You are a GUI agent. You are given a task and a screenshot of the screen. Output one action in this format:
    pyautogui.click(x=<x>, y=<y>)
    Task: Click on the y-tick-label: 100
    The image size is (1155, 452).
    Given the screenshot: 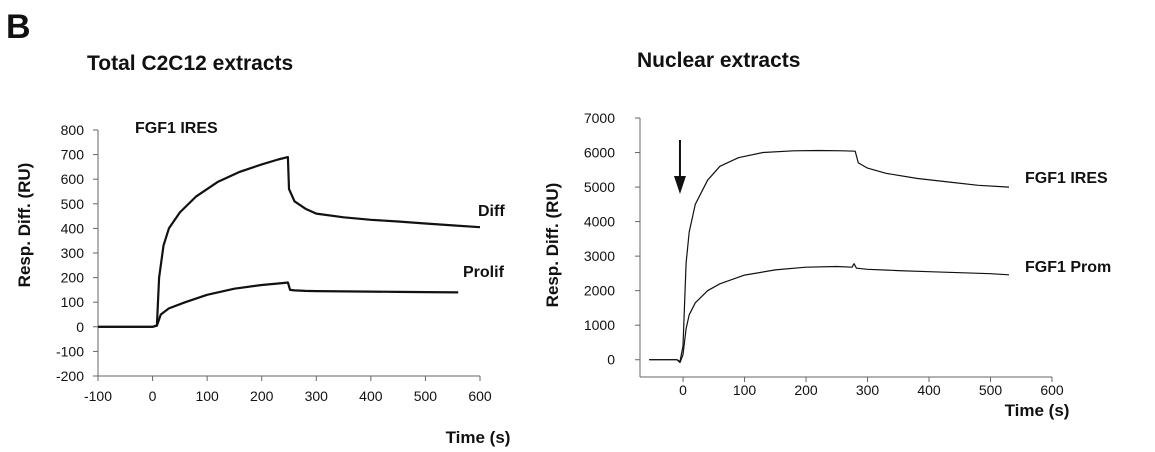 What is the action you would take?
    pyautogui.click(x=73, y=302)
    